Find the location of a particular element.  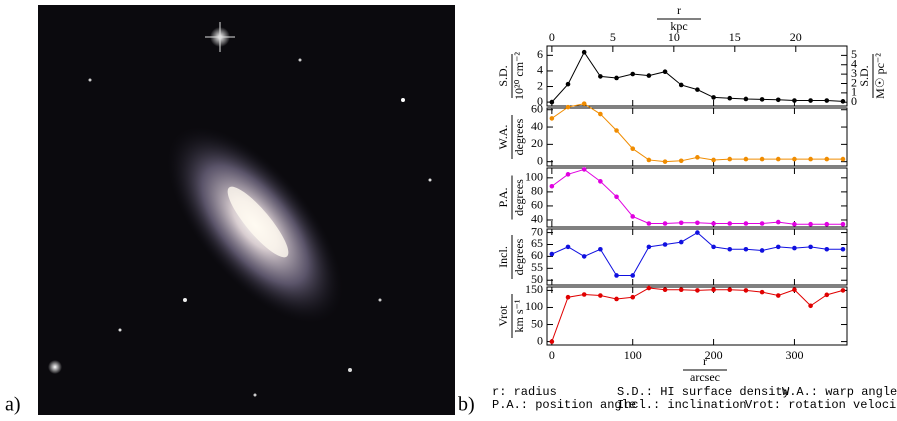

x2-tick-label: 0 is located at coordinates (552, 37).